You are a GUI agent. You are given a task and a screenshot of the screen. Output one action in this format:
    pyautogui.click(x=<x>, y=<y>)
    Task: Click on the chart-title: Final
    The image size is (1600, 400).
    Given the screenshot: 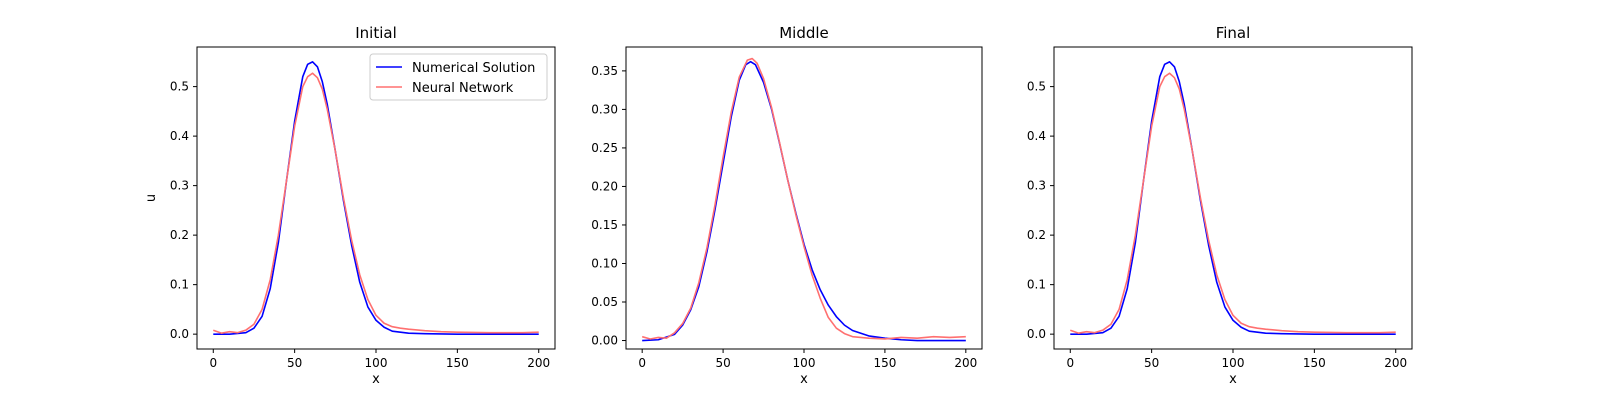 What is the action you would take?
    pyautogui.click(x=1233, y=33)
    